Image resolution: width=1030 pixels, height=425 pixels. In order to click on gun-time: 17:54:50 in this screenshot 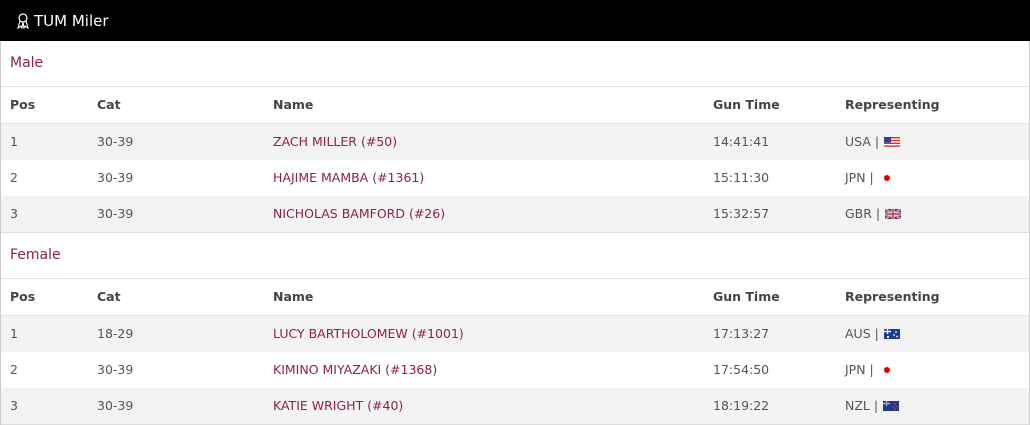, I will do `click(741, 369)`.